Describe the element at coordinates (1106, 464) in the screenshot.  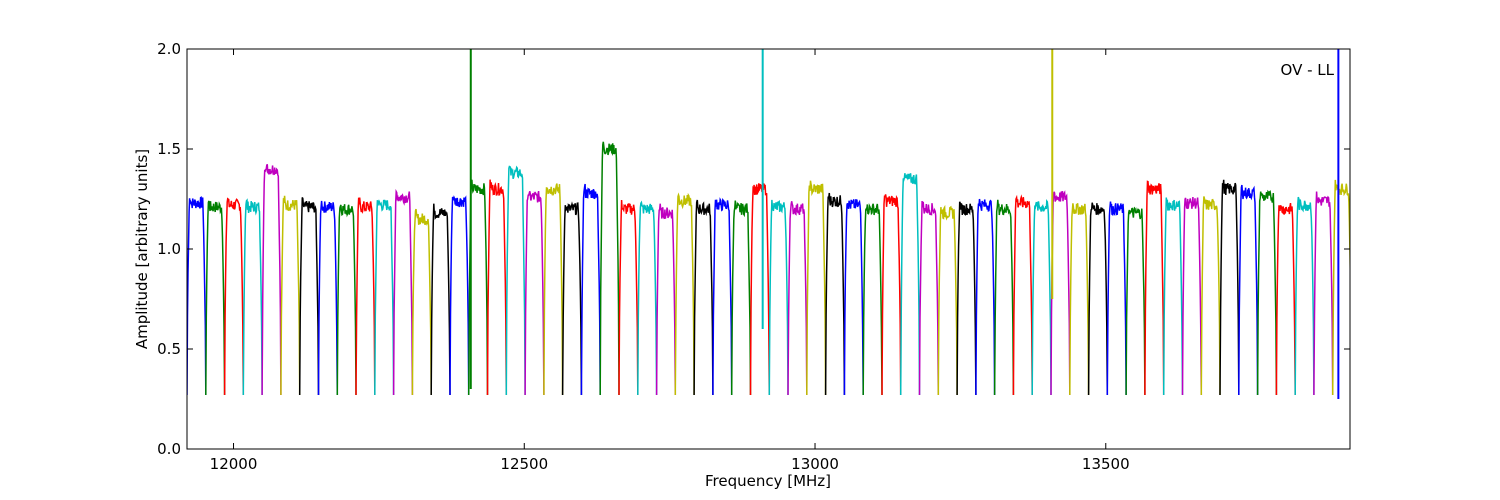
I see `x-tick-label: 13500` at that location.